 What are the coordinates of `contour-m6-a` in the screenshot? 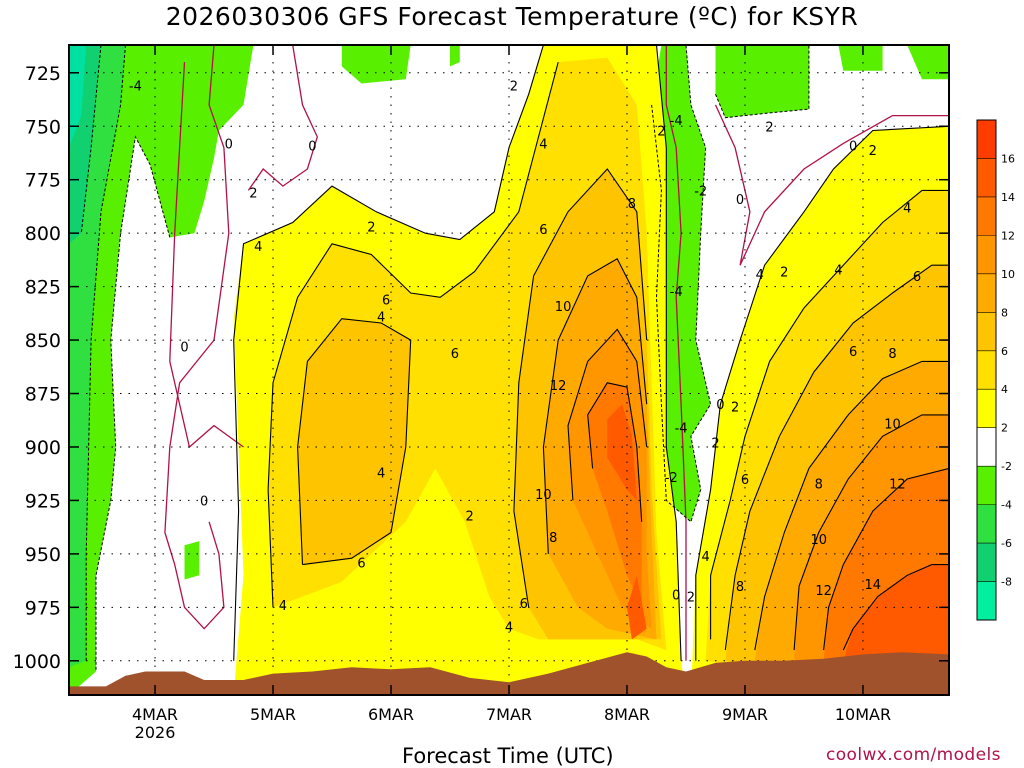 It's located at (91, 139).